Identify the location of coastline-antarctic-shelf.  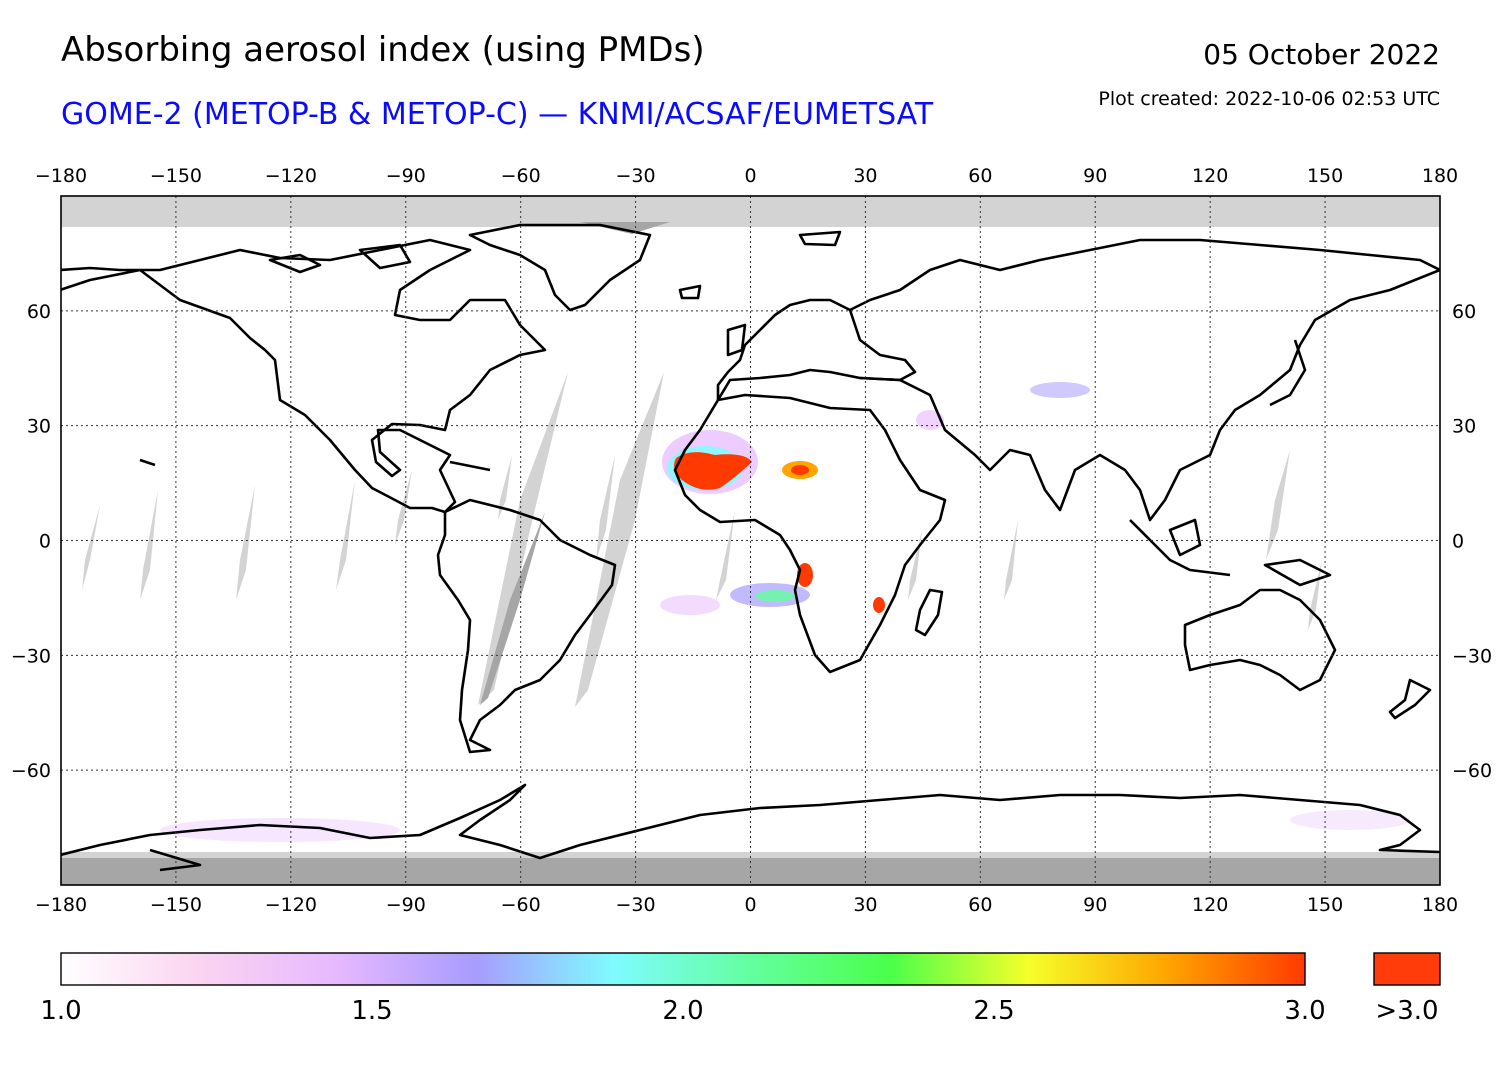
(175, 860).